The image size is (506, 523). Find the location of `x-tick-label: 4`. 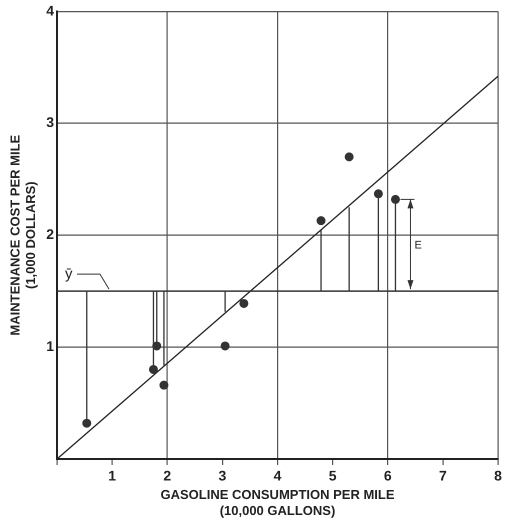

x-tick-label: 4 is located at coordinates (278, 475).